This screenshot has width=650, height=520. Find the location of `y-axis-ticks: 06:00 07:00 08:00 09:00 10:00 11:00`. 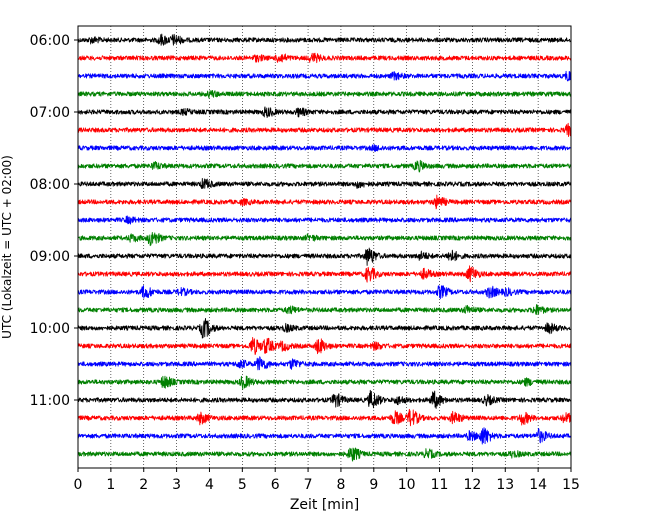

y-axis-ticks: 06:00 07:00 08:00 09:00 10:00 11:00 is located at coordinates (54, 221).